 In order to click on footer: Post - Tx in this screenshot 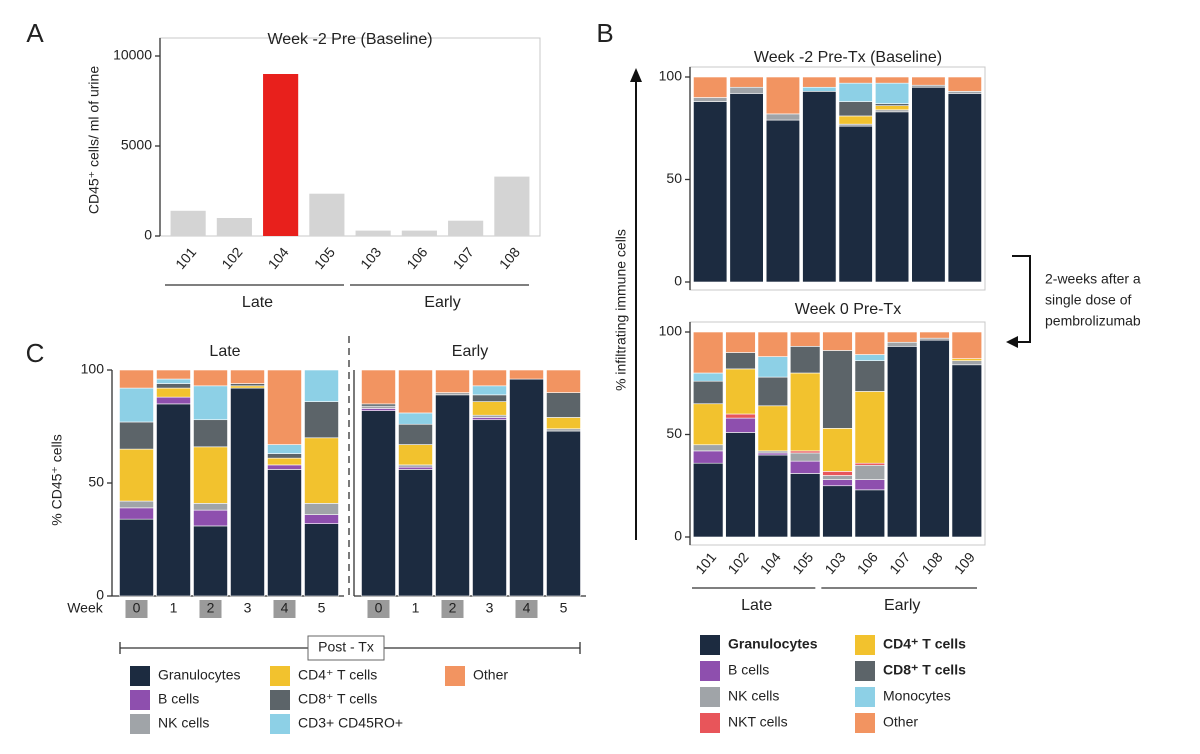, I will do `click(346, 647)`.